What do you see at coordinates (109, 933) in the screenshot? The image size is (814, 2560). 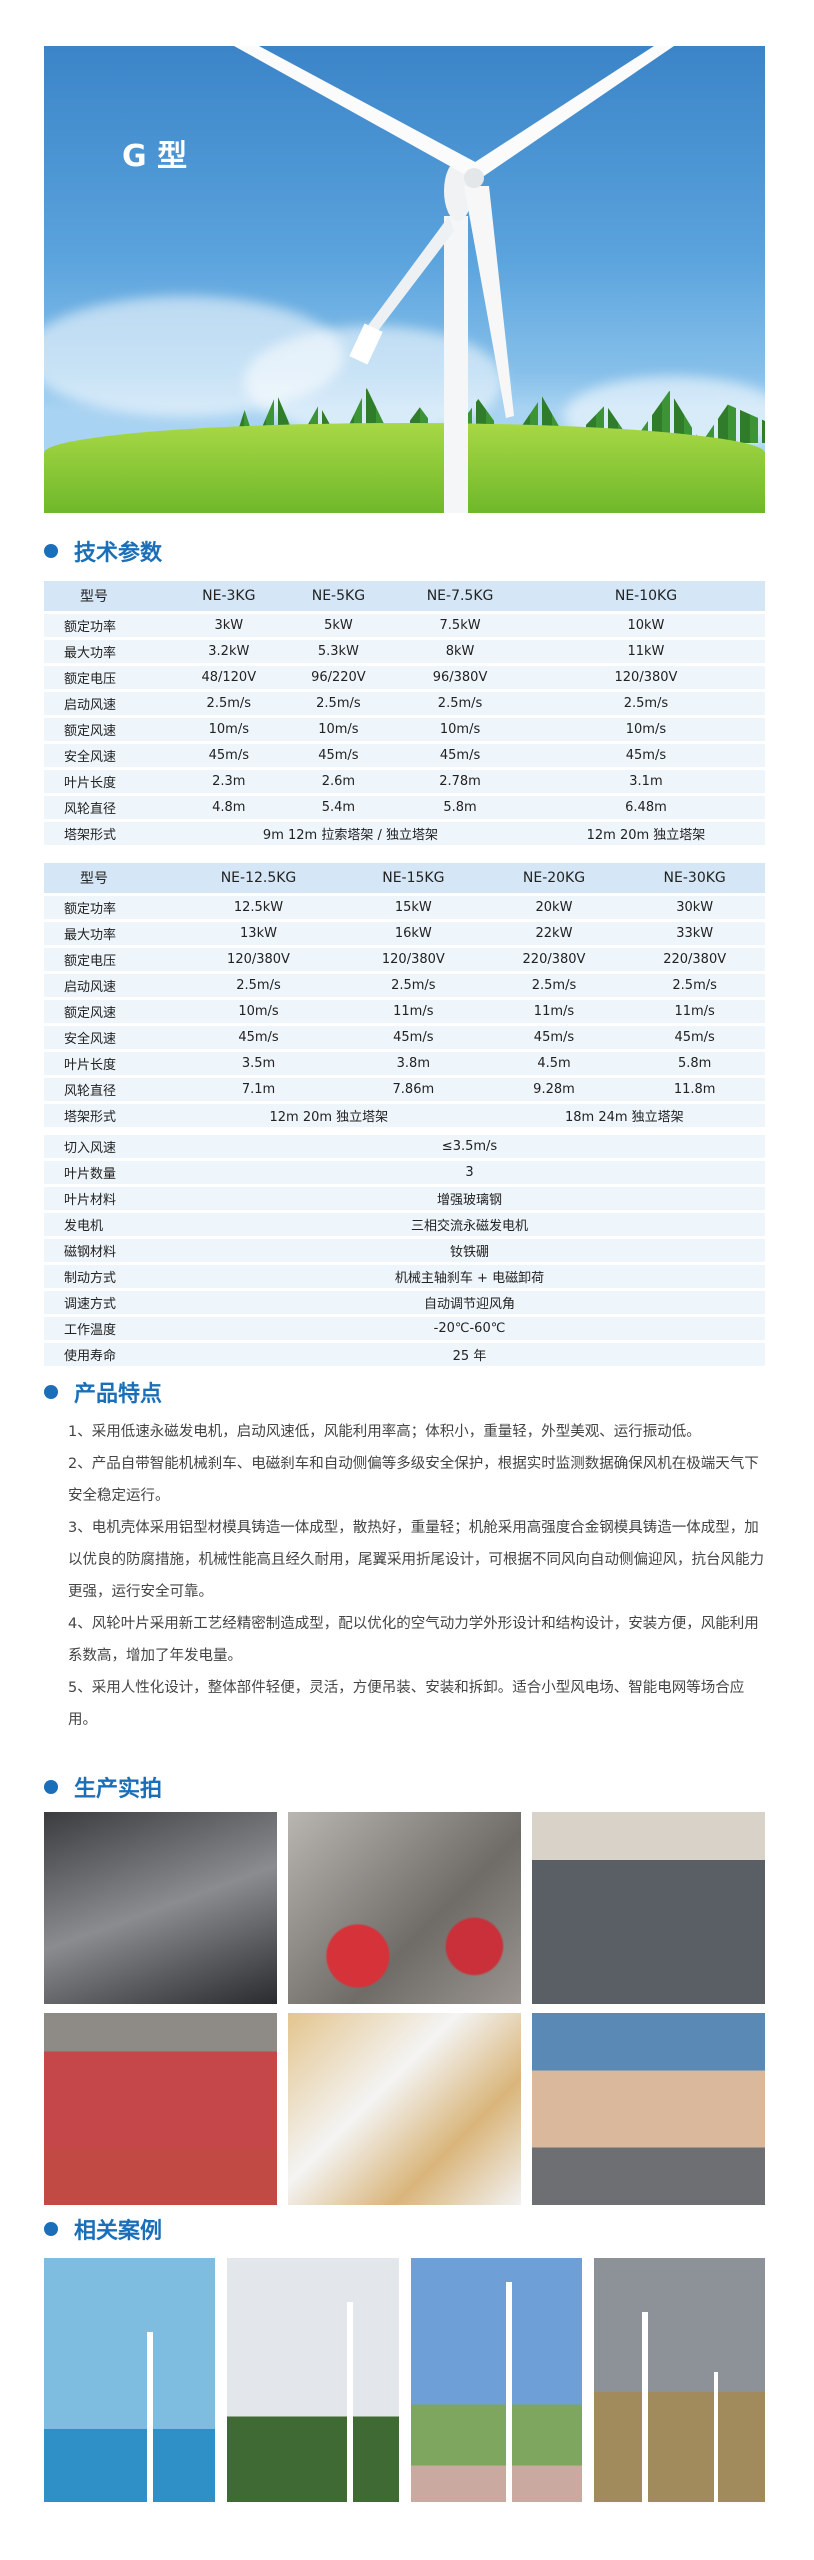 I see `row-label: 最大功率` at bounding box center [109, 933].